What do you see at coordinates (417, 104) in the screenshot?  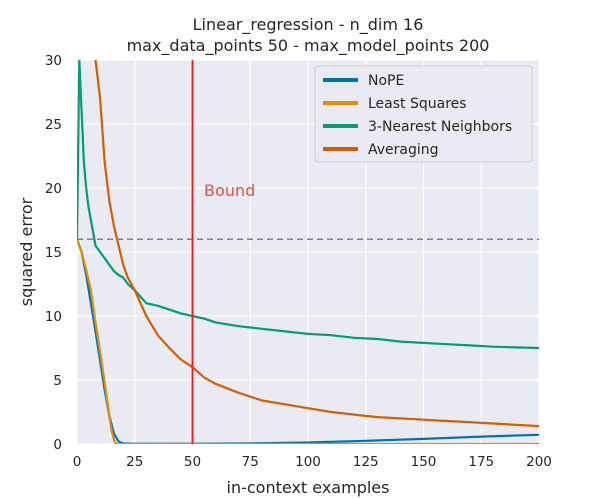 I see `legend-label: Least Squares` at bounding box center [417, 104].